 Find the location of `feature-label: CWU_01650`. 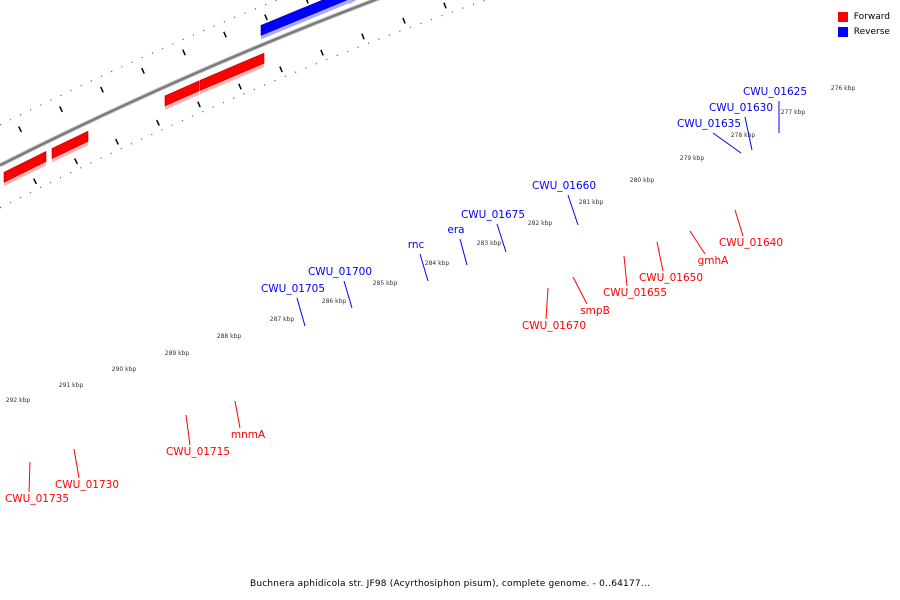

feature-label: CWU_01650 is located at coordinates (671, 278).